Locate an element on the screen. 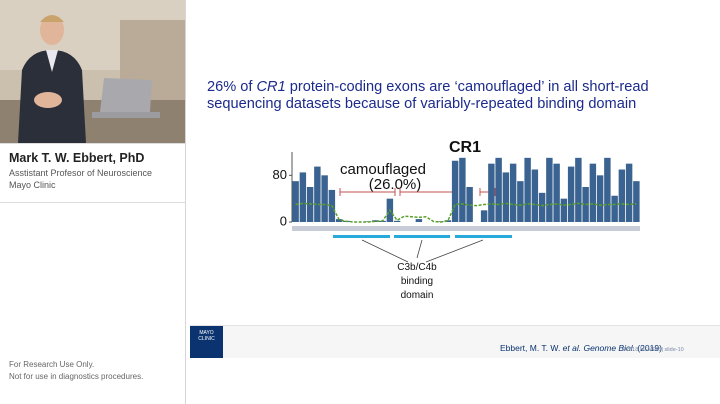 The image size is (720, 404). logo-text: CLINIC is located at coordinates (206, 339).